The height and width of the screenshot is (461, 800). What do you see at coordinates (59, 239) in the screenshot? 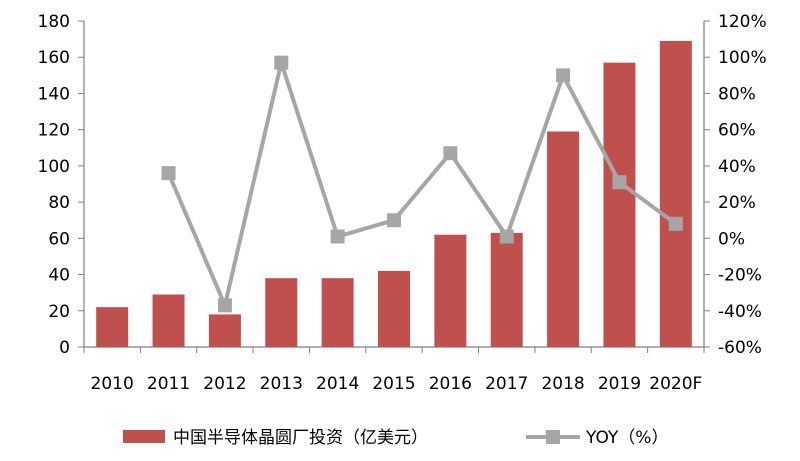
I see `y-left-tick-label: 60` at bounding box center [59, 239].